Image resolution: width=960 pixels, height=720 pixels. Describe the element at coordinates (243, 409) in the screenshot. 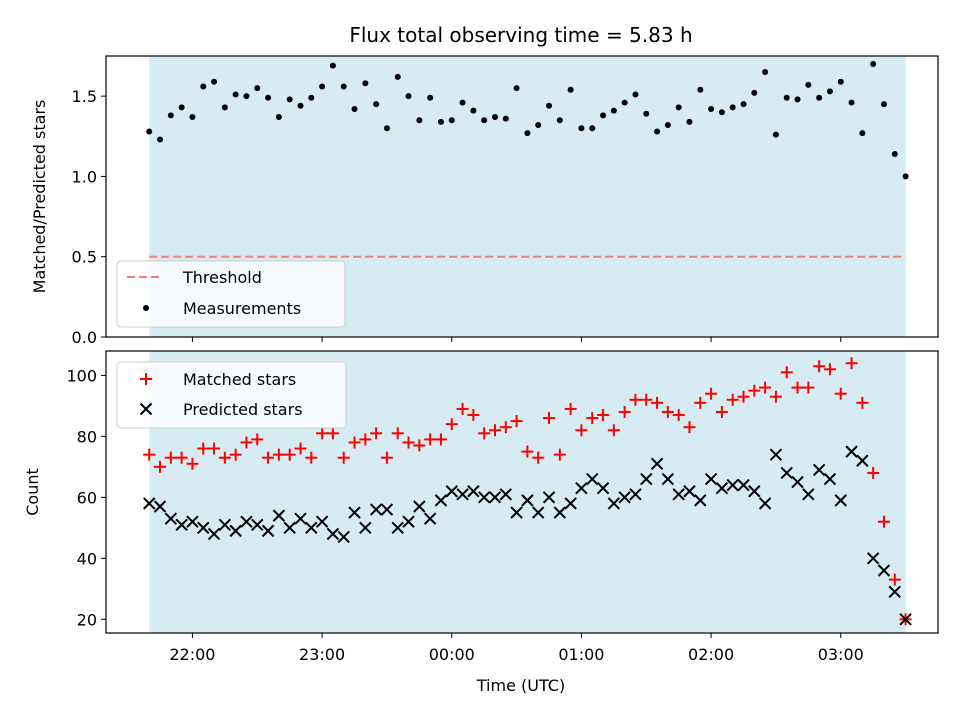

I see `legend-predicted-label: Predicted stars` at that location.